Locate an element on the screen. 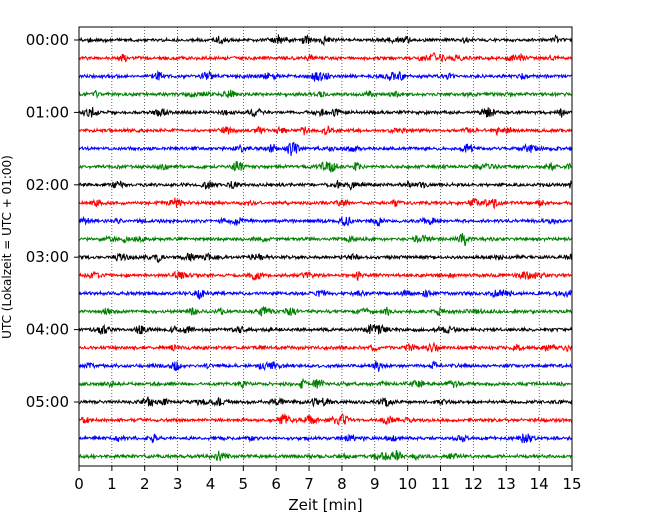  x-tick-label-2: 2 is located at coordinates (145, 484).